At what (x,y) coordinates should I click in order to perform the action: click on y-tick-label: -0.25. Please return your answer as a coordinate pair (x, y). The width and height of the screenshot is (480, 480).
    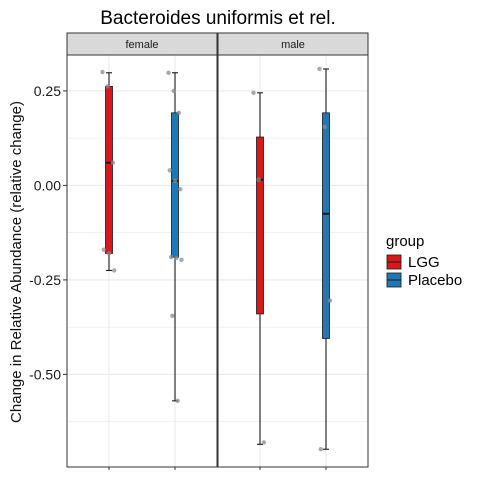
    Looking at the image, I should click on (45, 280).